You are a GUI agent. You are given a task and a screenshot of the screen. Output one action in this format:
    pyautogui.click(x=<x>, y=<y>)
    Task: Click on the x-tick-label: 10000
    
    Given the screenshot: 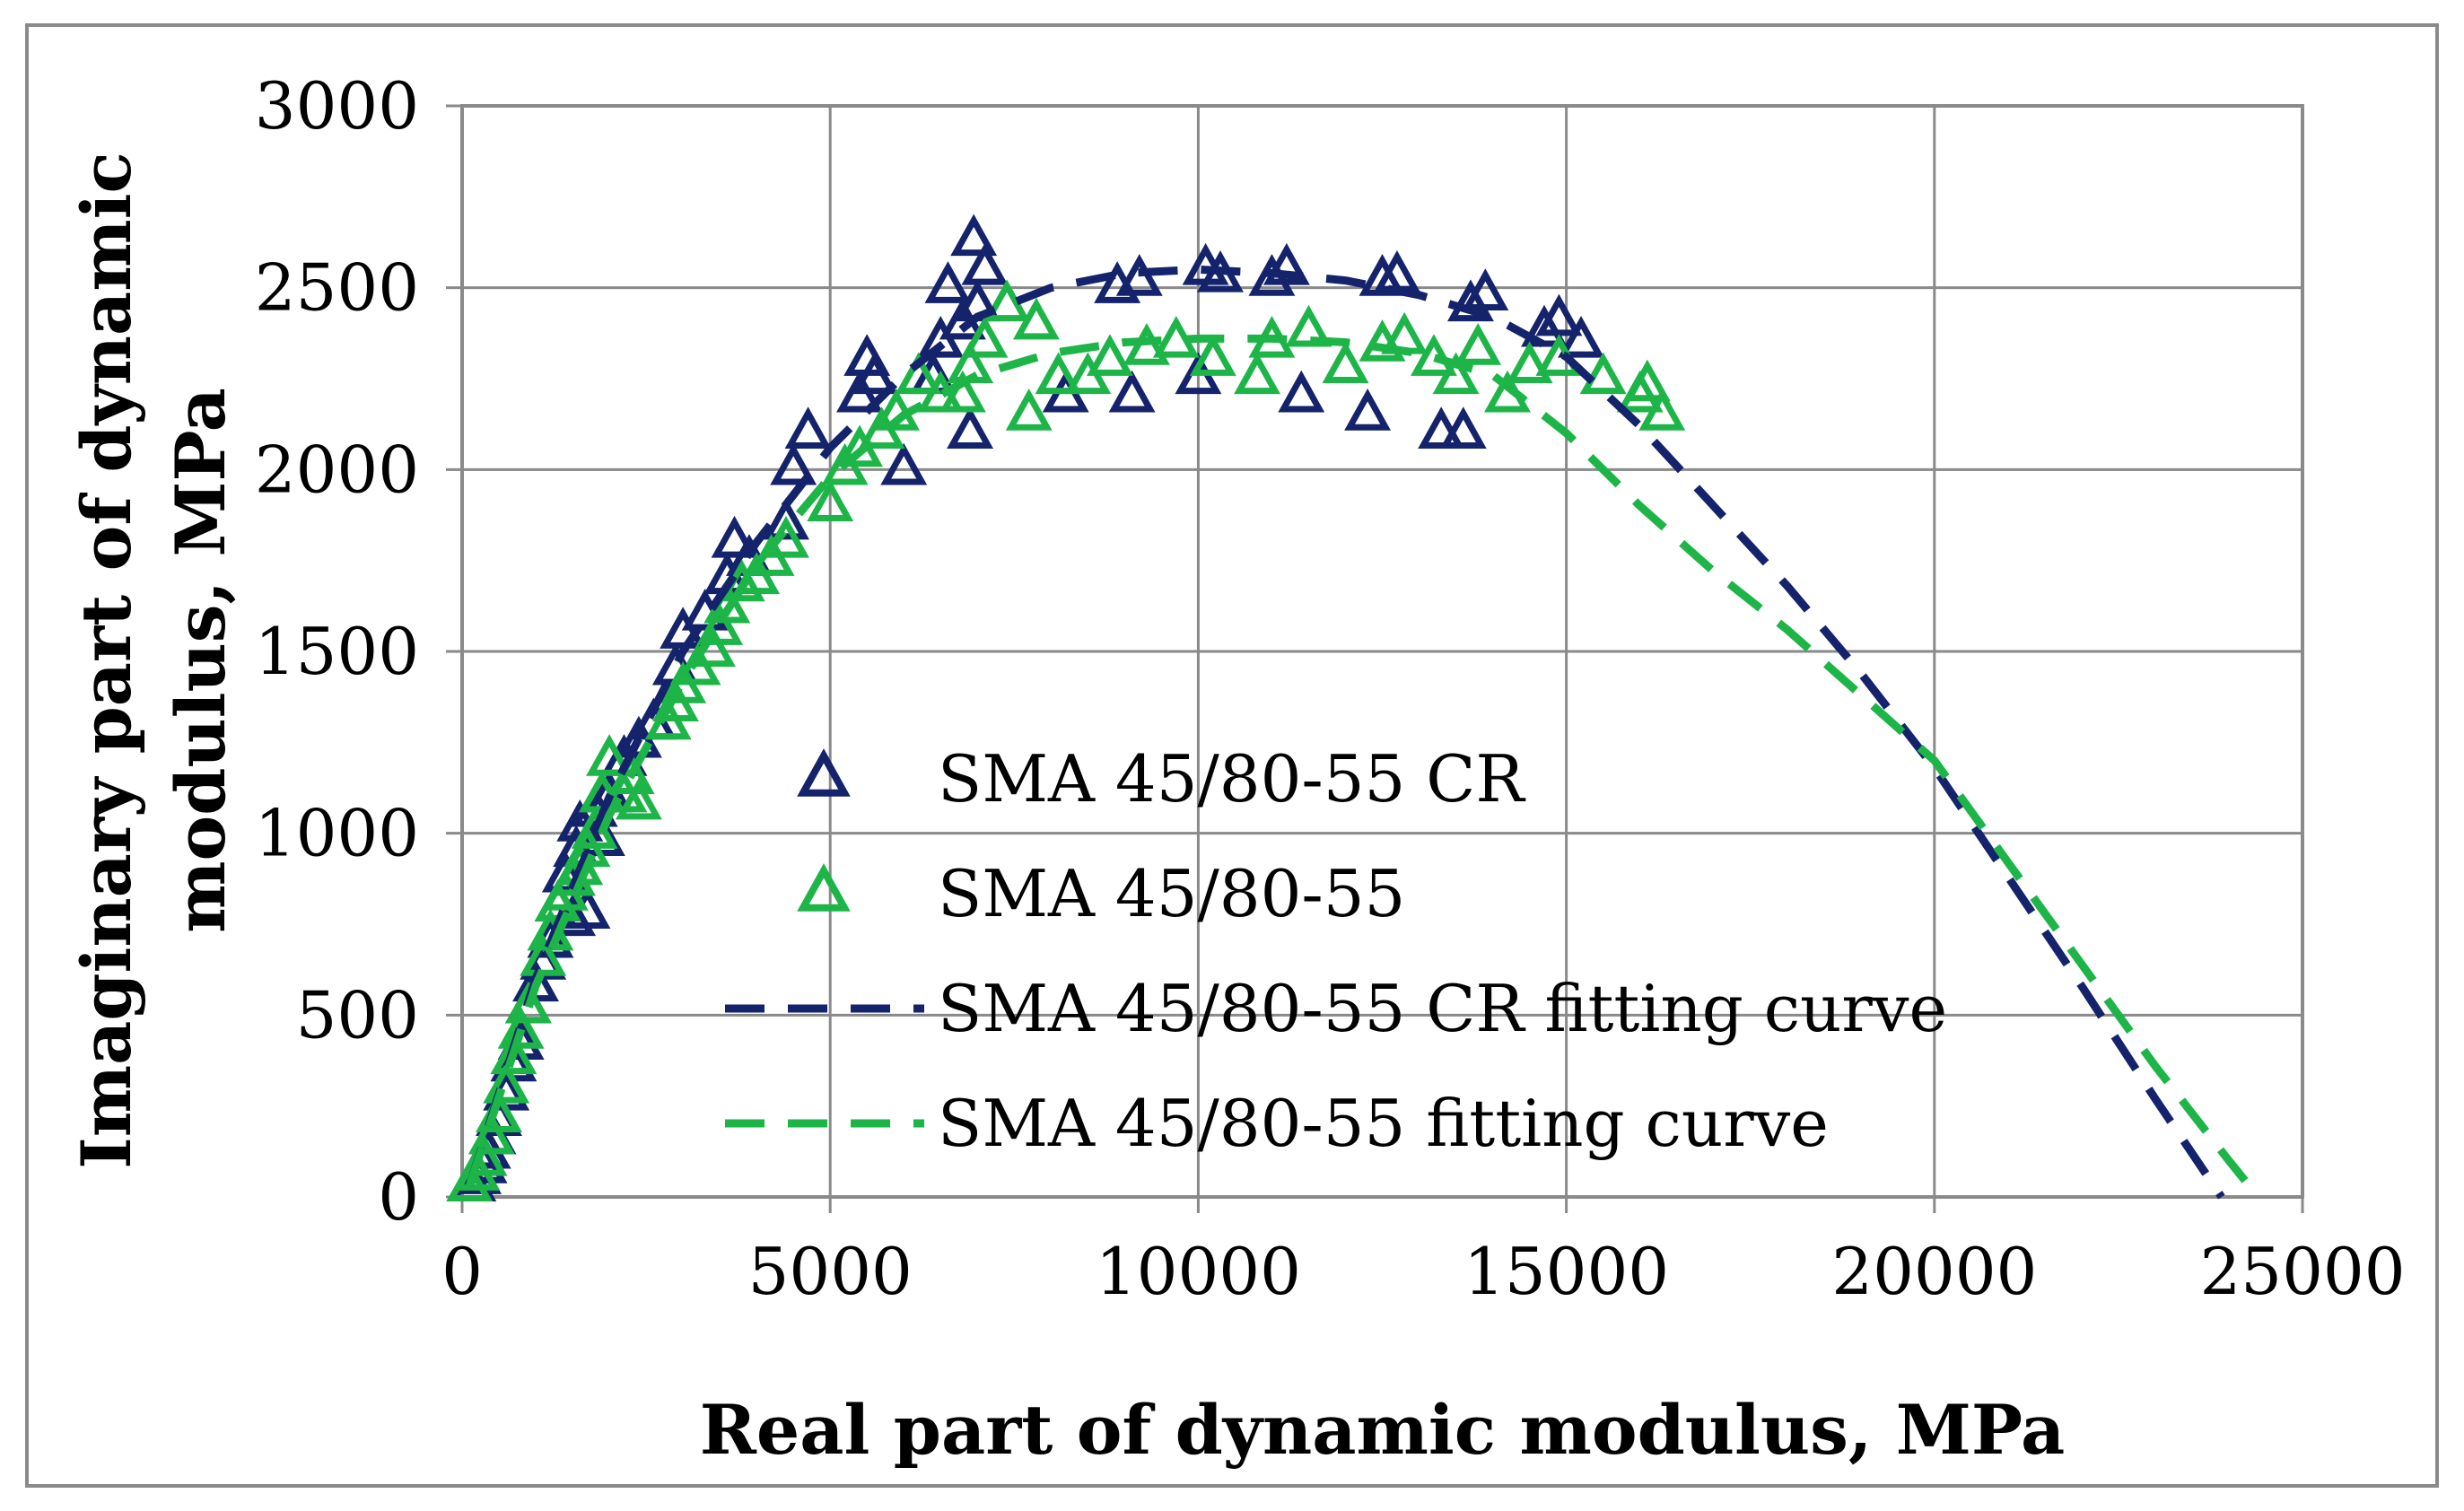 What is the action you would take?
    pyautogui.click(x=1198, y=1271)
    